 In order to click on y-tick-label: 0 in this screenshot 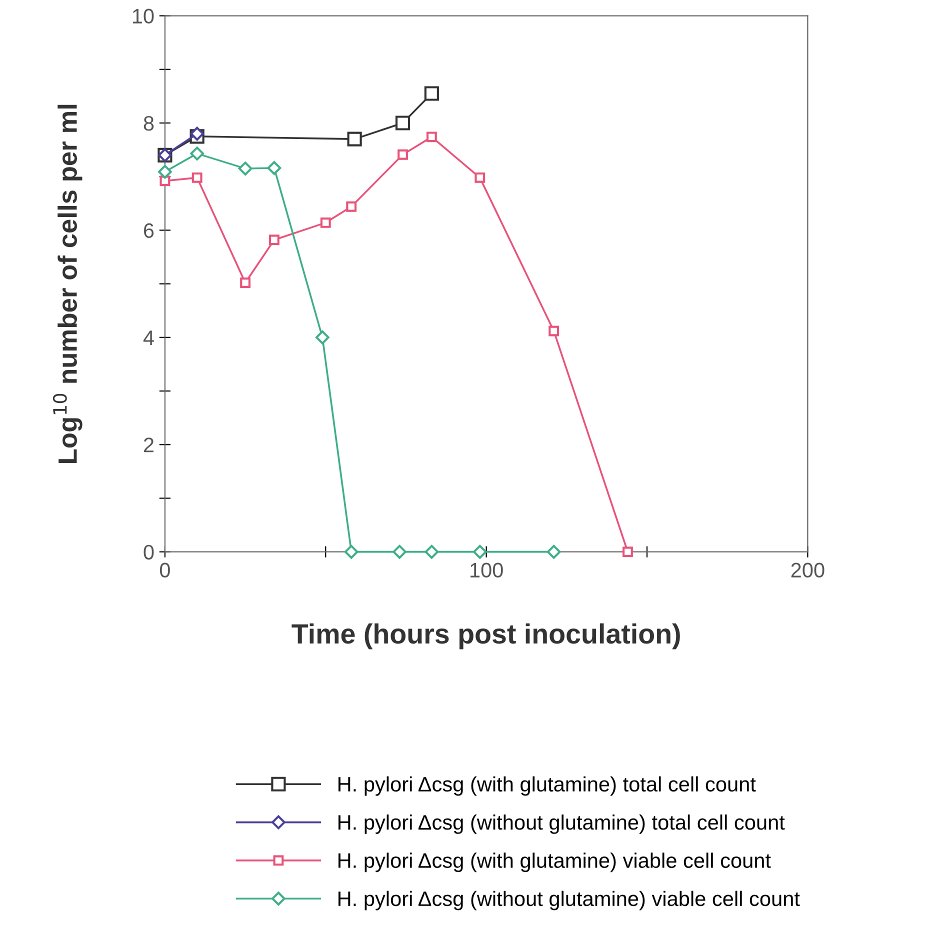, I will do `click(149, 552)`.